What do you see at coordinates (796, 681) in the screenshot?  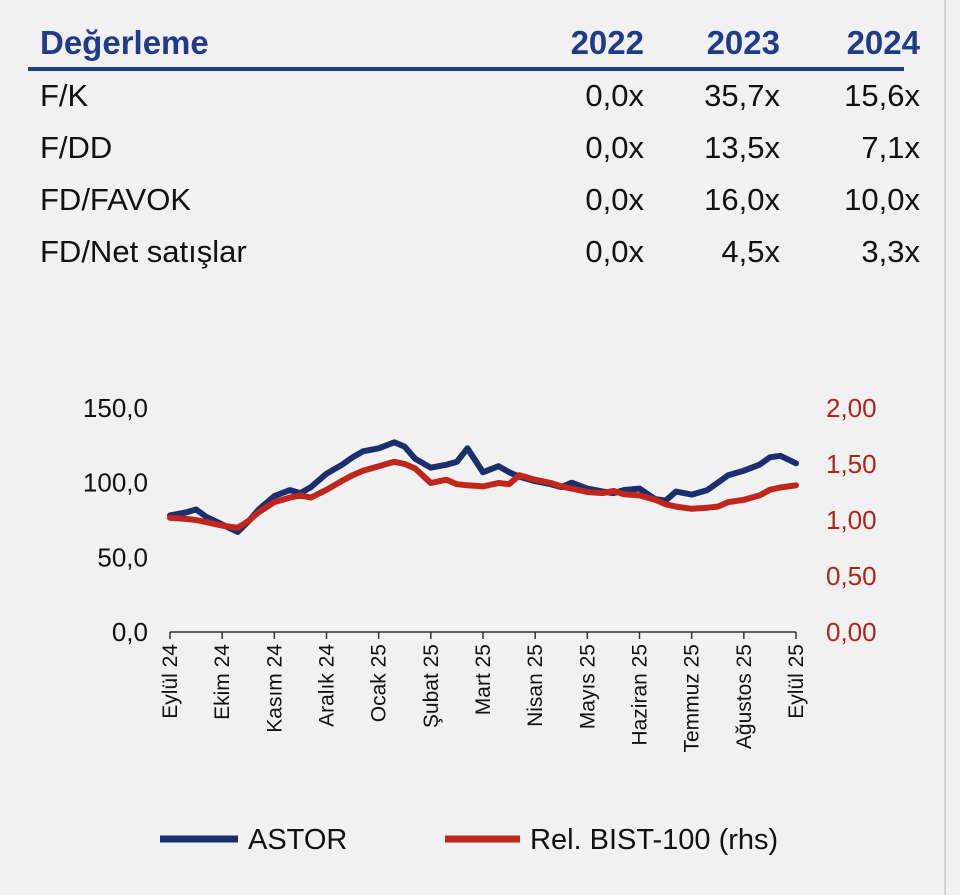 I see `x-tick-label: Eylül 25` at bounding box center [796, 681].